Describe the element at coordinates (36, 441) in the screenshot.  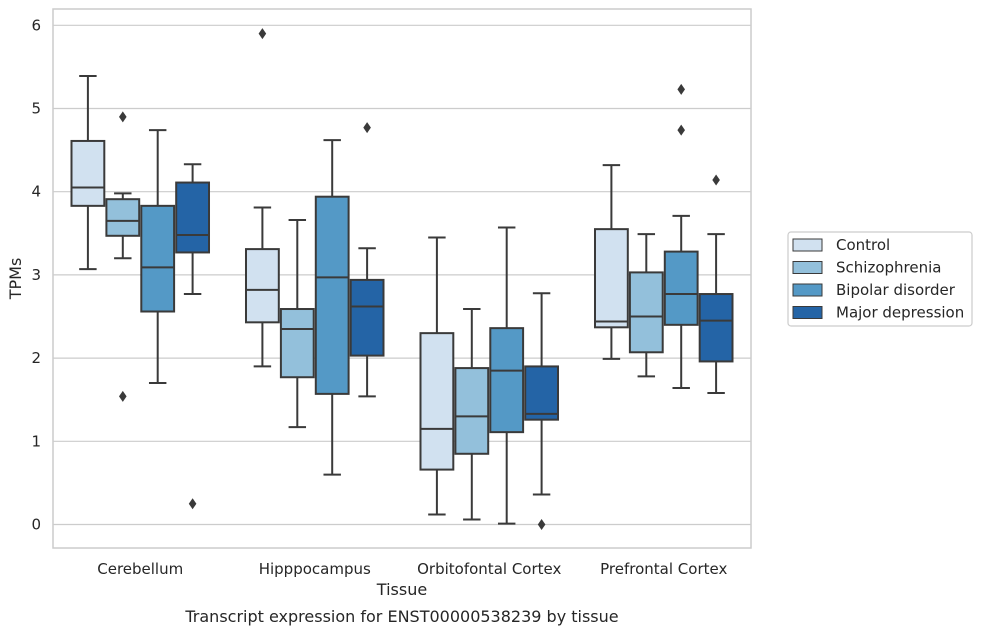
I see `y-tick-label: 1` at that location.